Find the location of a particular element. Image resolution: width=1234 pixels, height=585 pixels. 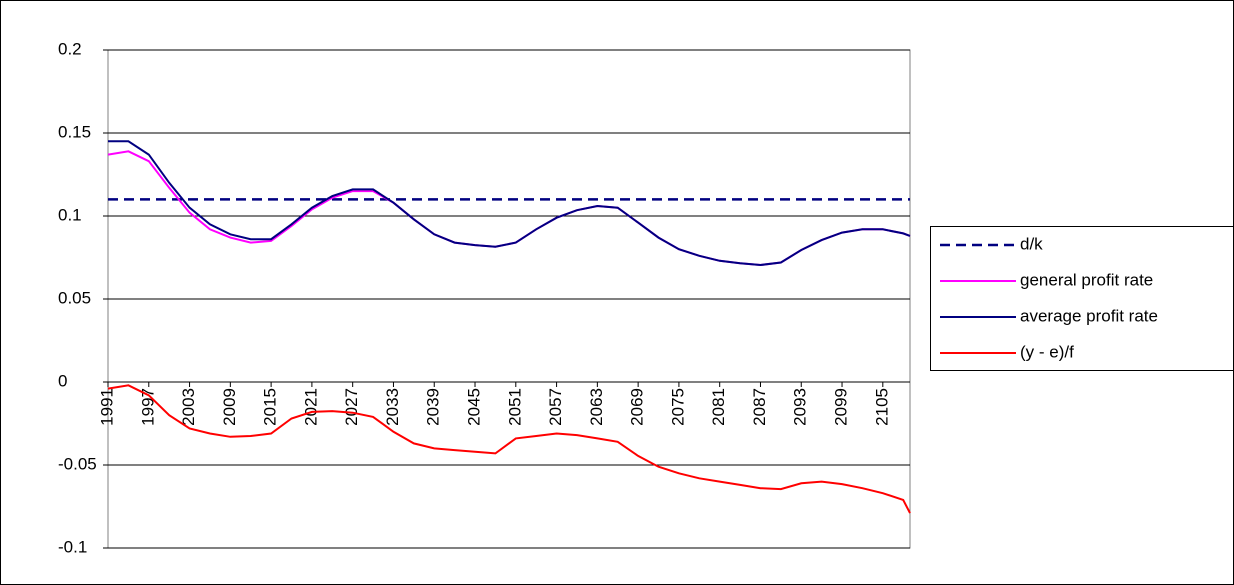

x-tick-label: 2027 is located at coordinates (351, 407).